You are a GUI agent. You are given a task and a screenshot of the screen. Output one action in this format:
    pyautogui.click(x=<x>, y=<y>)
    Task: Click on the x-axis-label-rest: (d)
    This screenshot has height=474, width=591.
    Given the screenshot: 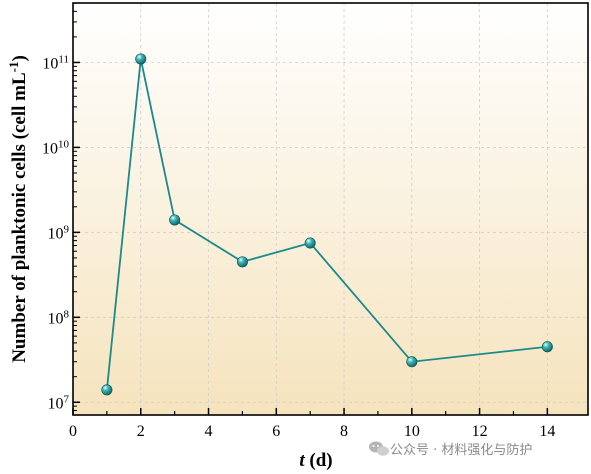 What is the action you would take?
    pyautogui.click(x=319, y=460)
    